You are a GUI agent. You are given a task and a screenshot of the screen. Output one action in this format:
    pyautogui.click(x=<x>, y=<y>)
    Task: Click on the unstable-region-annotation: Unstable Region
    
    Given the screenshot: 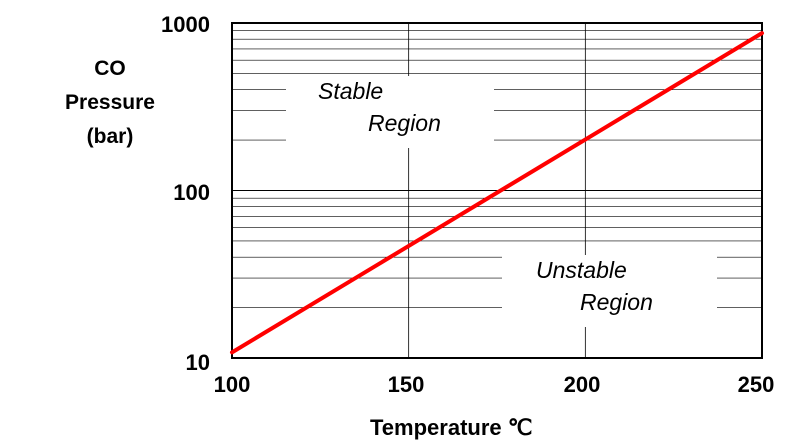 What is the action you would take?
    pyautogui.click(x=609, y=291)
    